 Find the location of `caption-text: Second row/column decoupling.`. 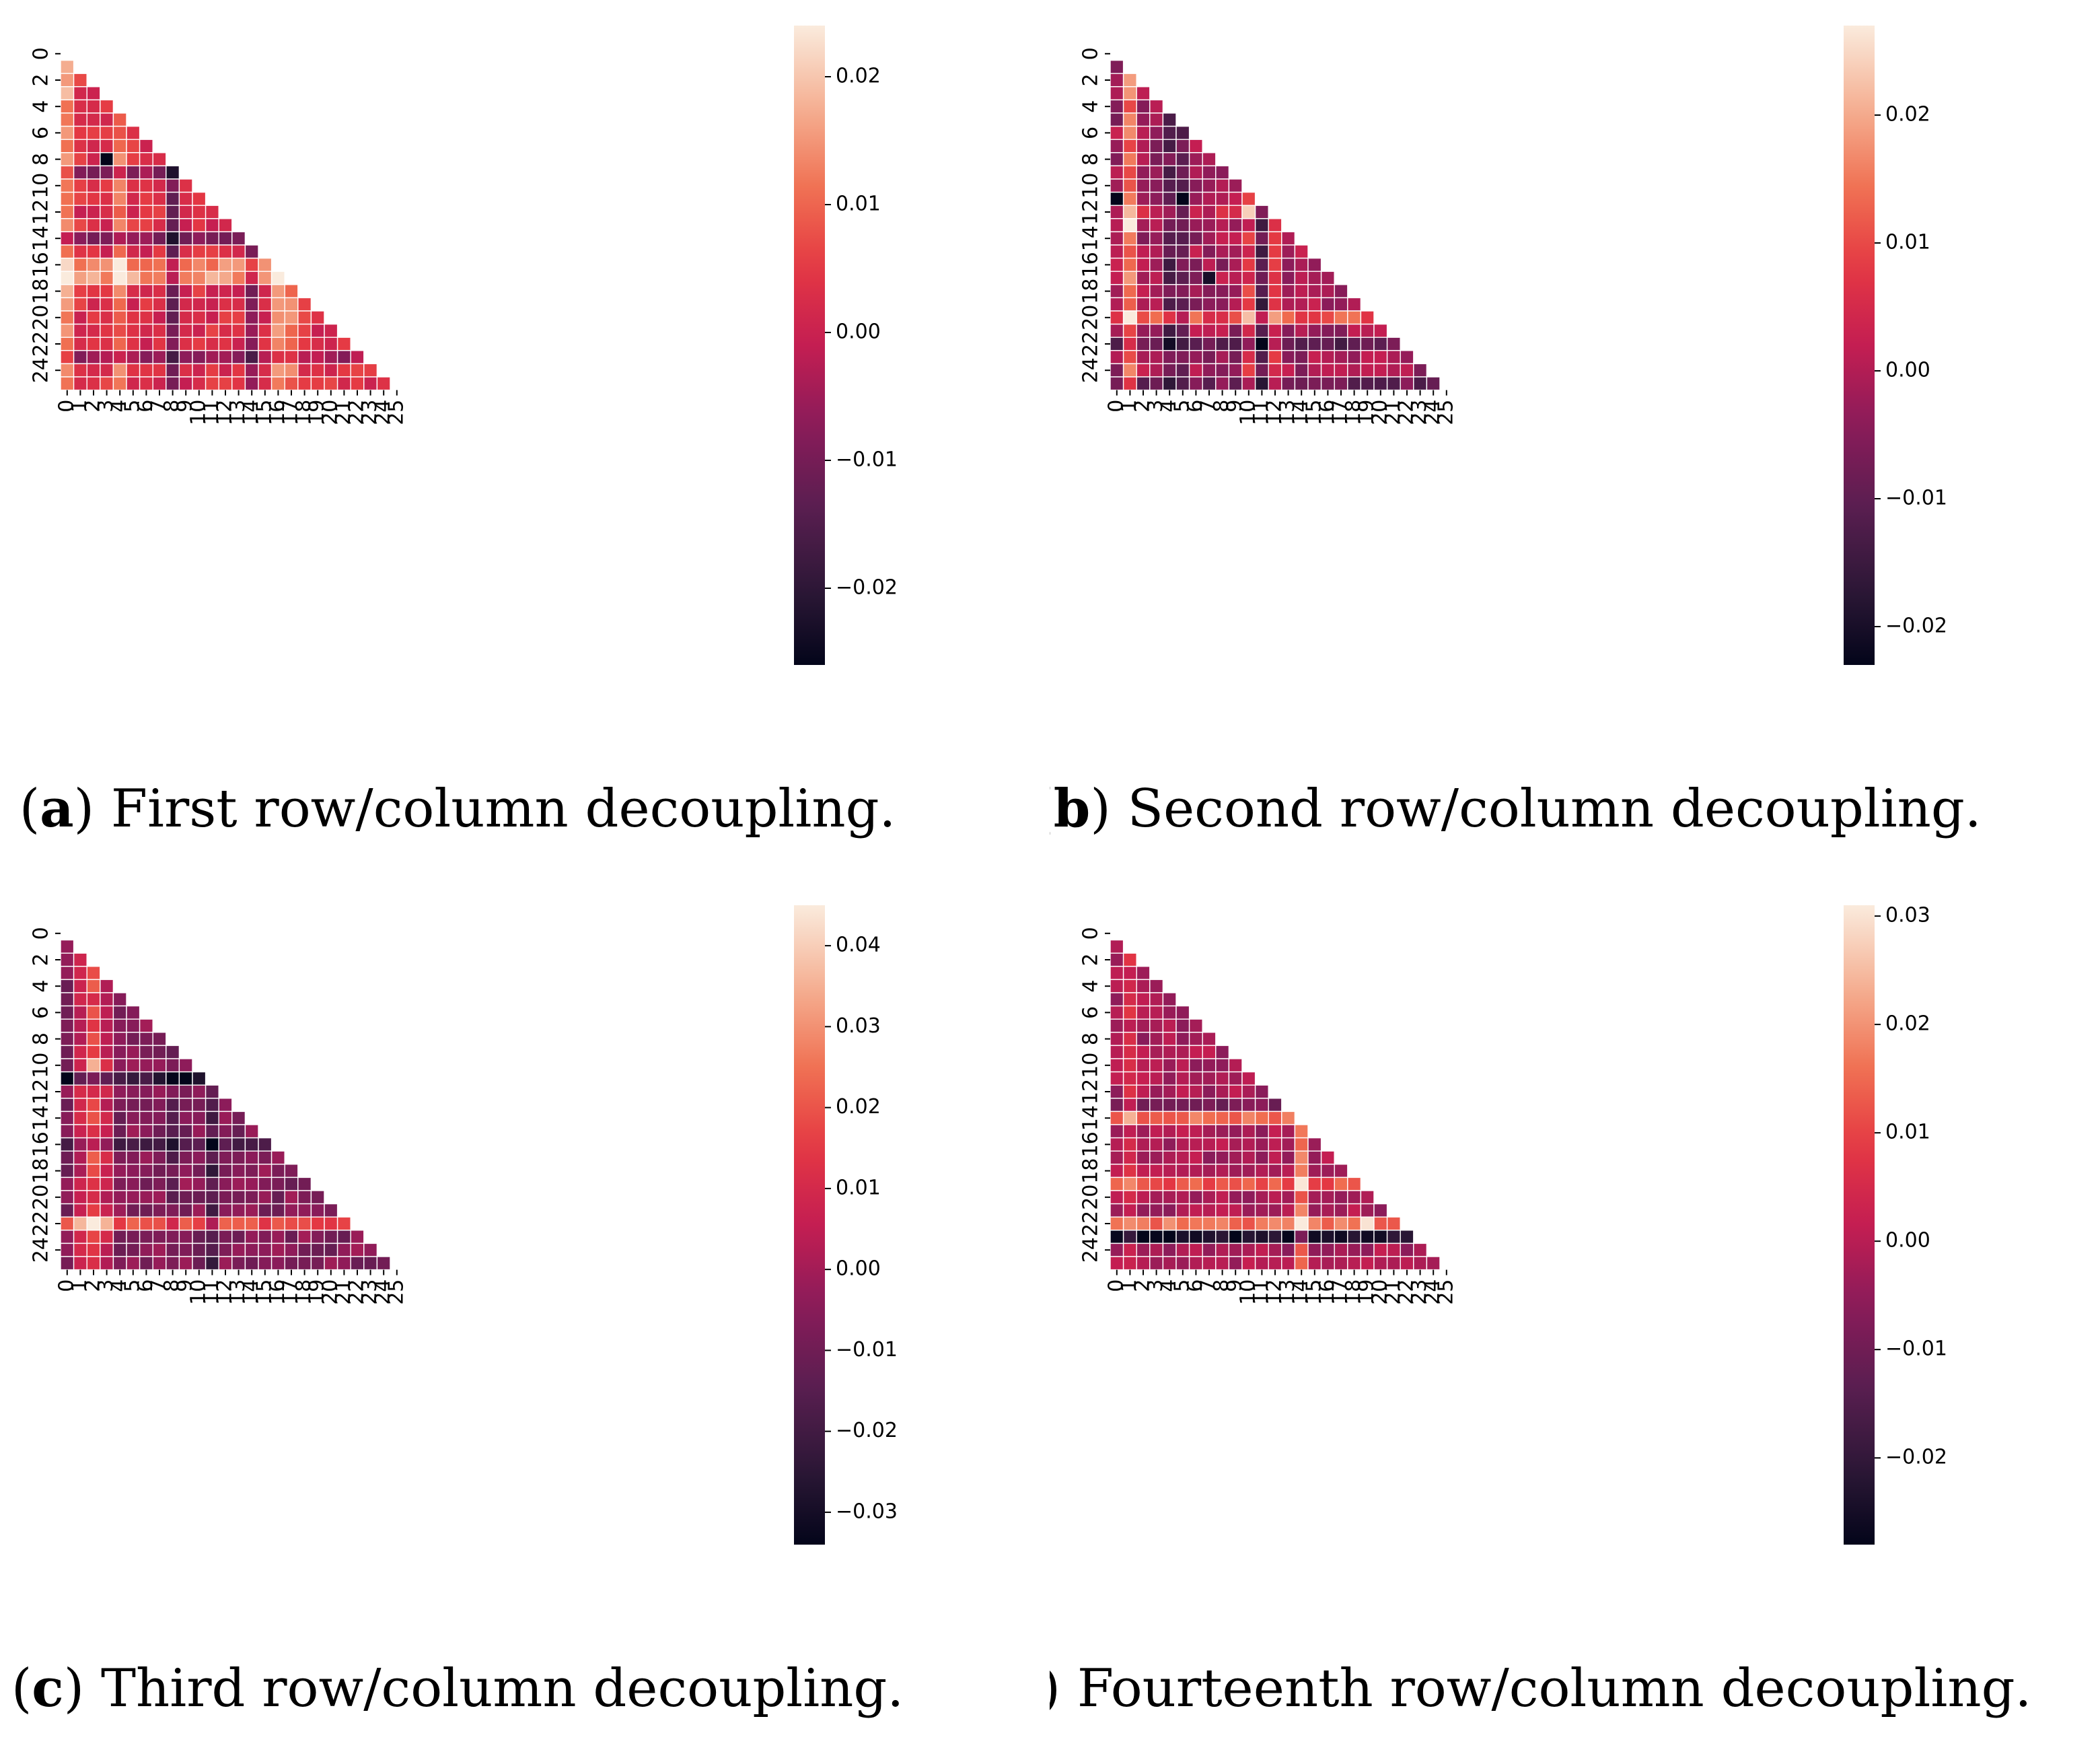

caption-text: Second row/column decoupling. is located at coordinates (1555, 809).